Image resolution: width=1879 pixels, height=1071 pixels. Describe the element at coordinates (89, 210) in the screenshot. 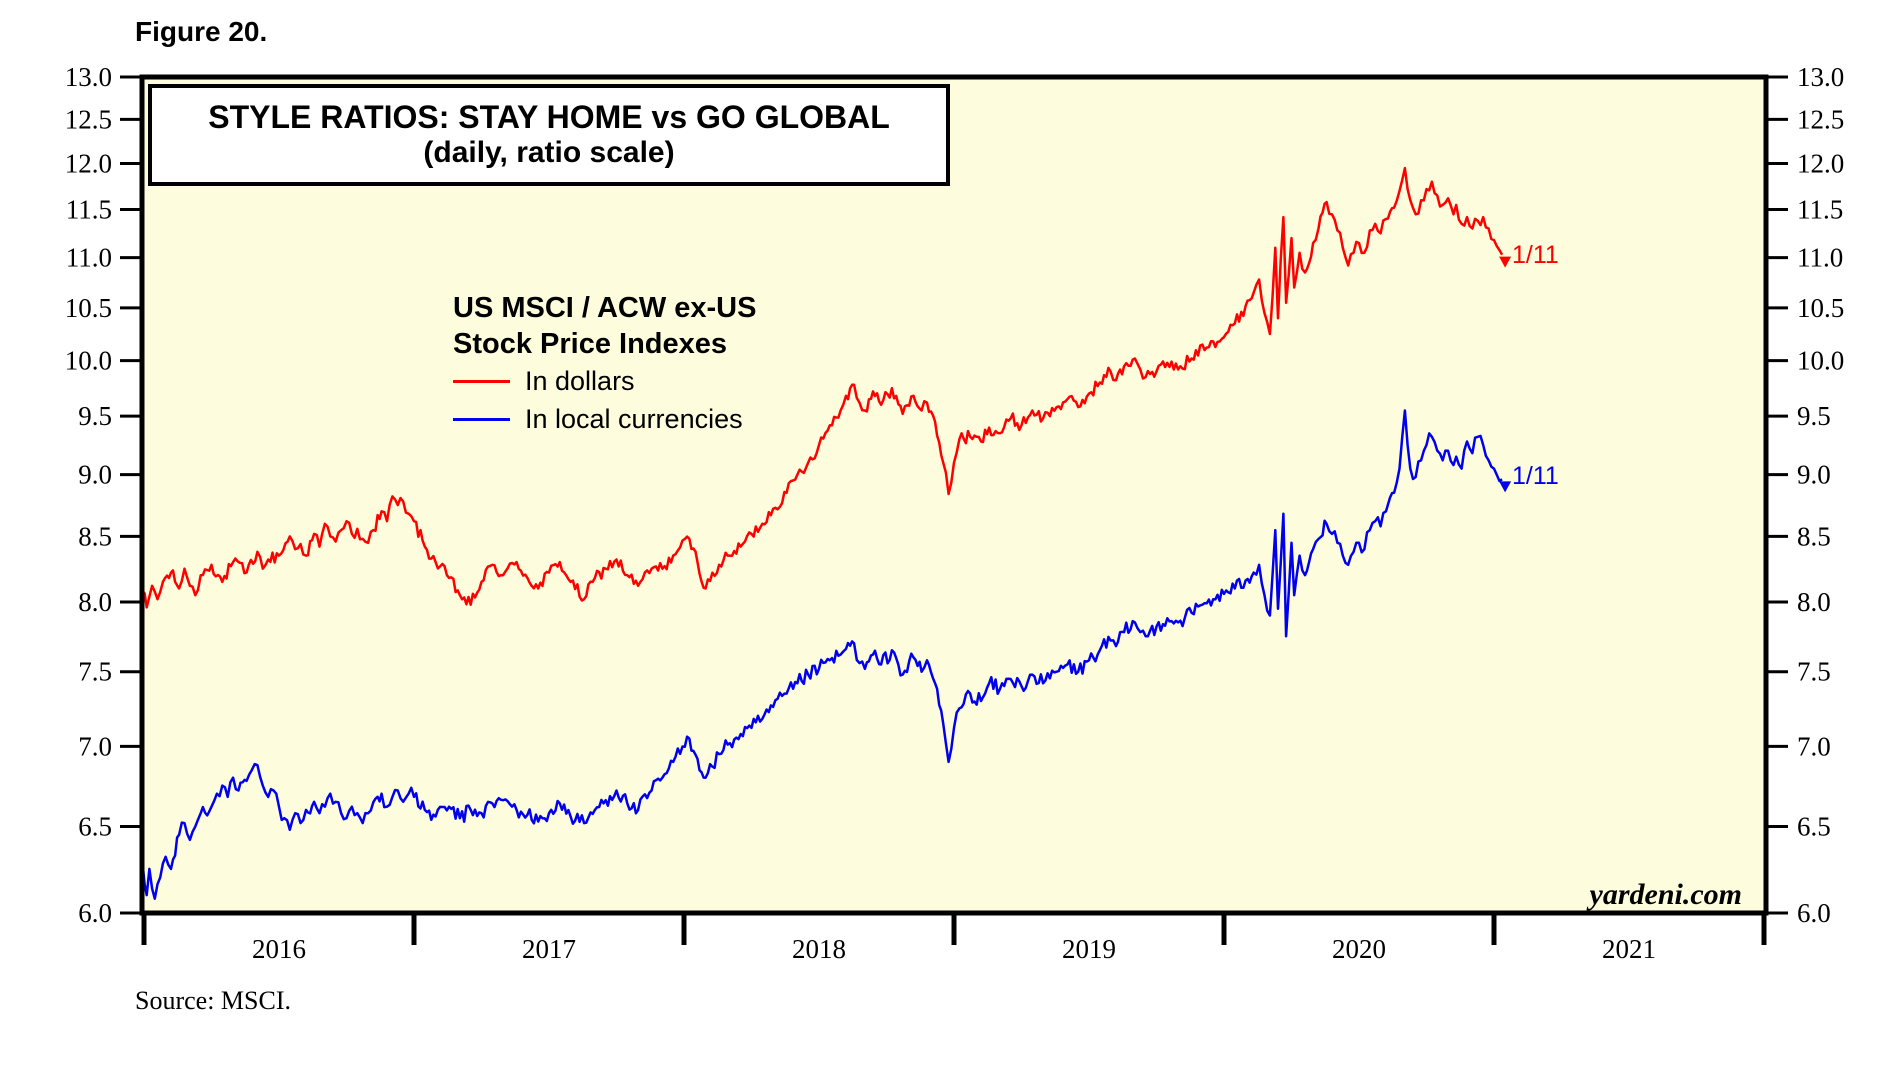

I see `y-axis-tick-label-left: 11.5` at that location.